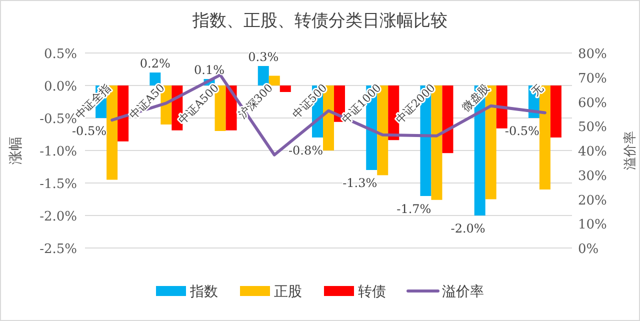  I want to click on data-label: 0.1%, so click(209, 70).